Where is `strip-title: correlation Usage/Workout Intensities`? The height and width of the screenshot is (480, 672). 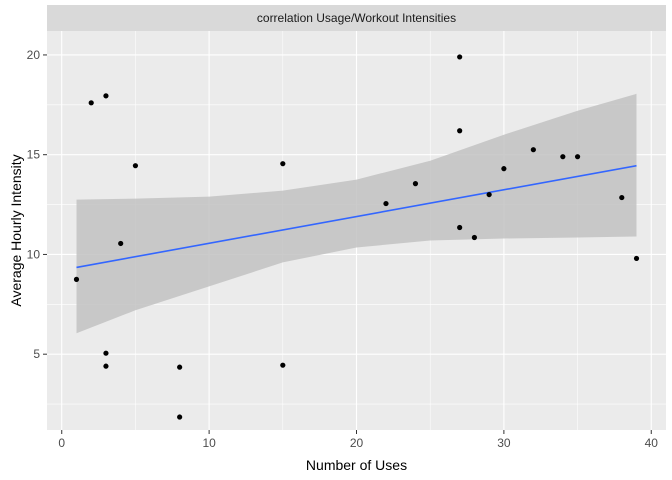 strip-title: correlation Usage/Workout Intensities is located at coordinates (356, 18).